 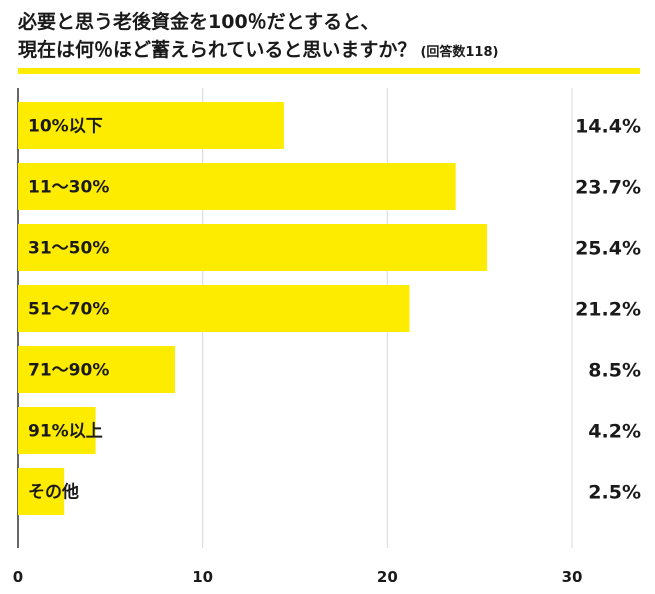 What do you see at coordinates (572, 577) in the screenshot?
I see `x-tick-label-30: 30` at bounding box center [572, 577].